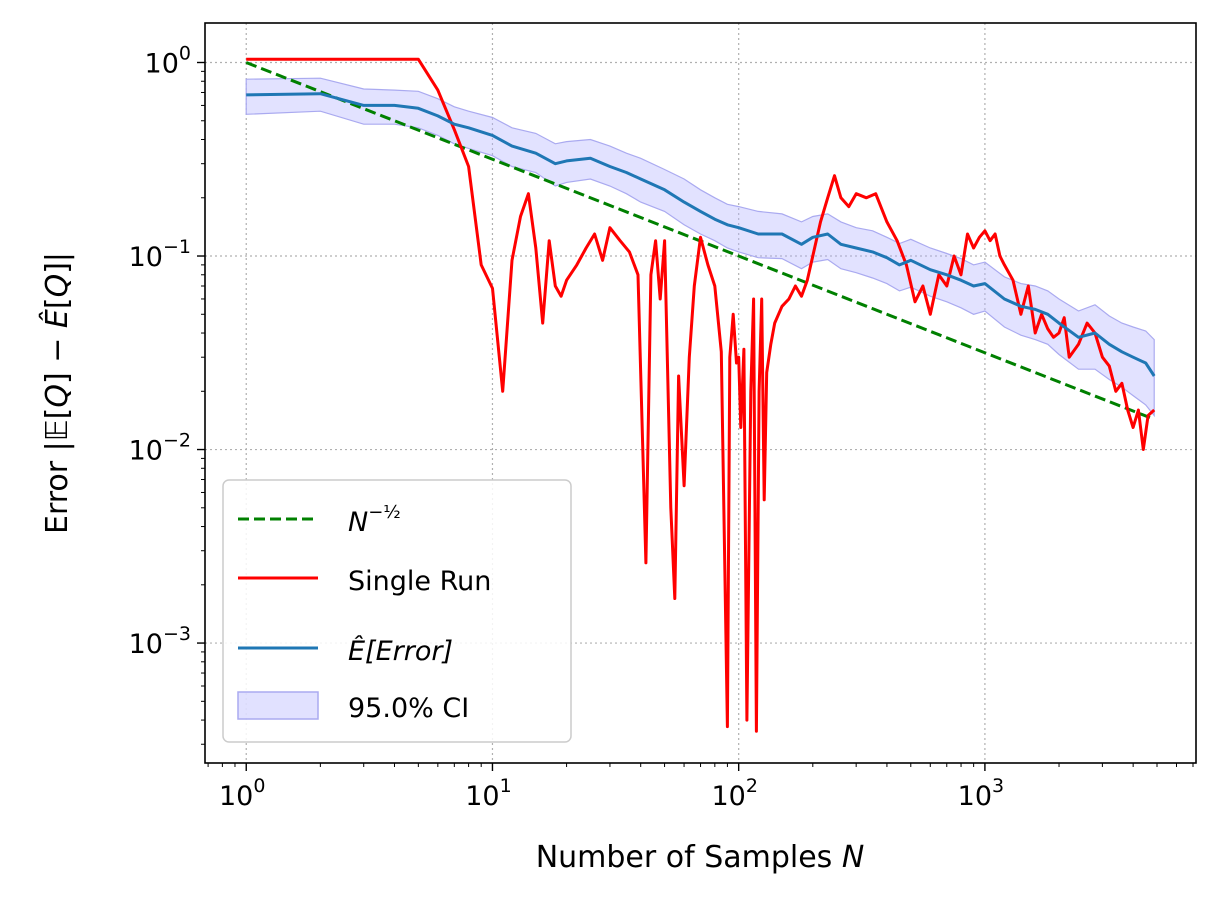  I want to click on legend-label-power-law: N−½, so click(374, 520).